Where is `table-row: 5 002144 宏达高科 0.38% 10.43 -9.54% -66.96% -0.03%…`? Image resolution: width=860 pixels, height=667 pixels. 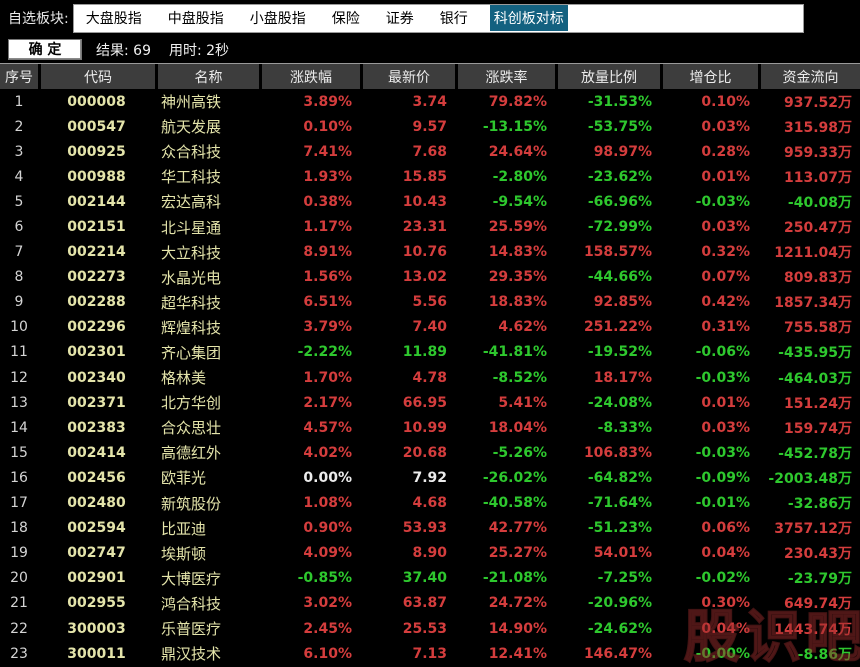
table-row: 5 002144 宏达高科 0.38% 10.43 -9.54% -66.96% -0.03%… is located at coordinates (430, 201).